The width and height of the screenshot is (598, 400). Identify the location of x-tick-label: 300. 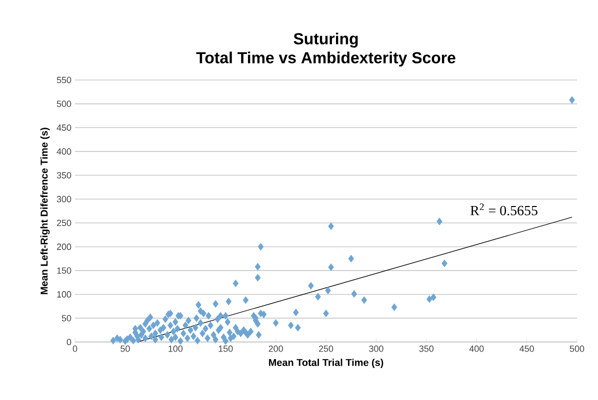
(376, 349).